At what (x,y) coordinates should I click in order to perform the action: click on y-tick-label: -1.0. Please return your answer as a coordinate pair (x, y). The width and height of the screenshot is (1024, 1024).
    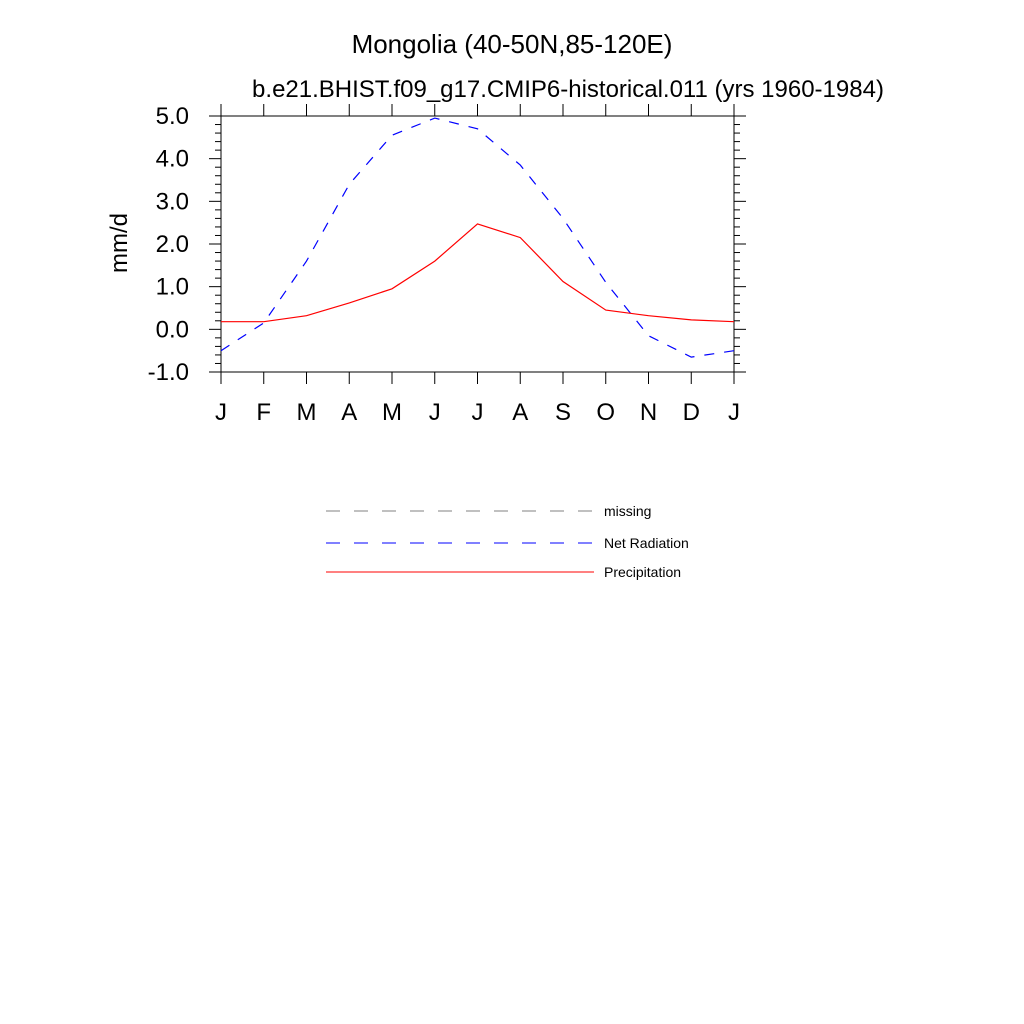
    Looking at the image, I should click on (168, 372).